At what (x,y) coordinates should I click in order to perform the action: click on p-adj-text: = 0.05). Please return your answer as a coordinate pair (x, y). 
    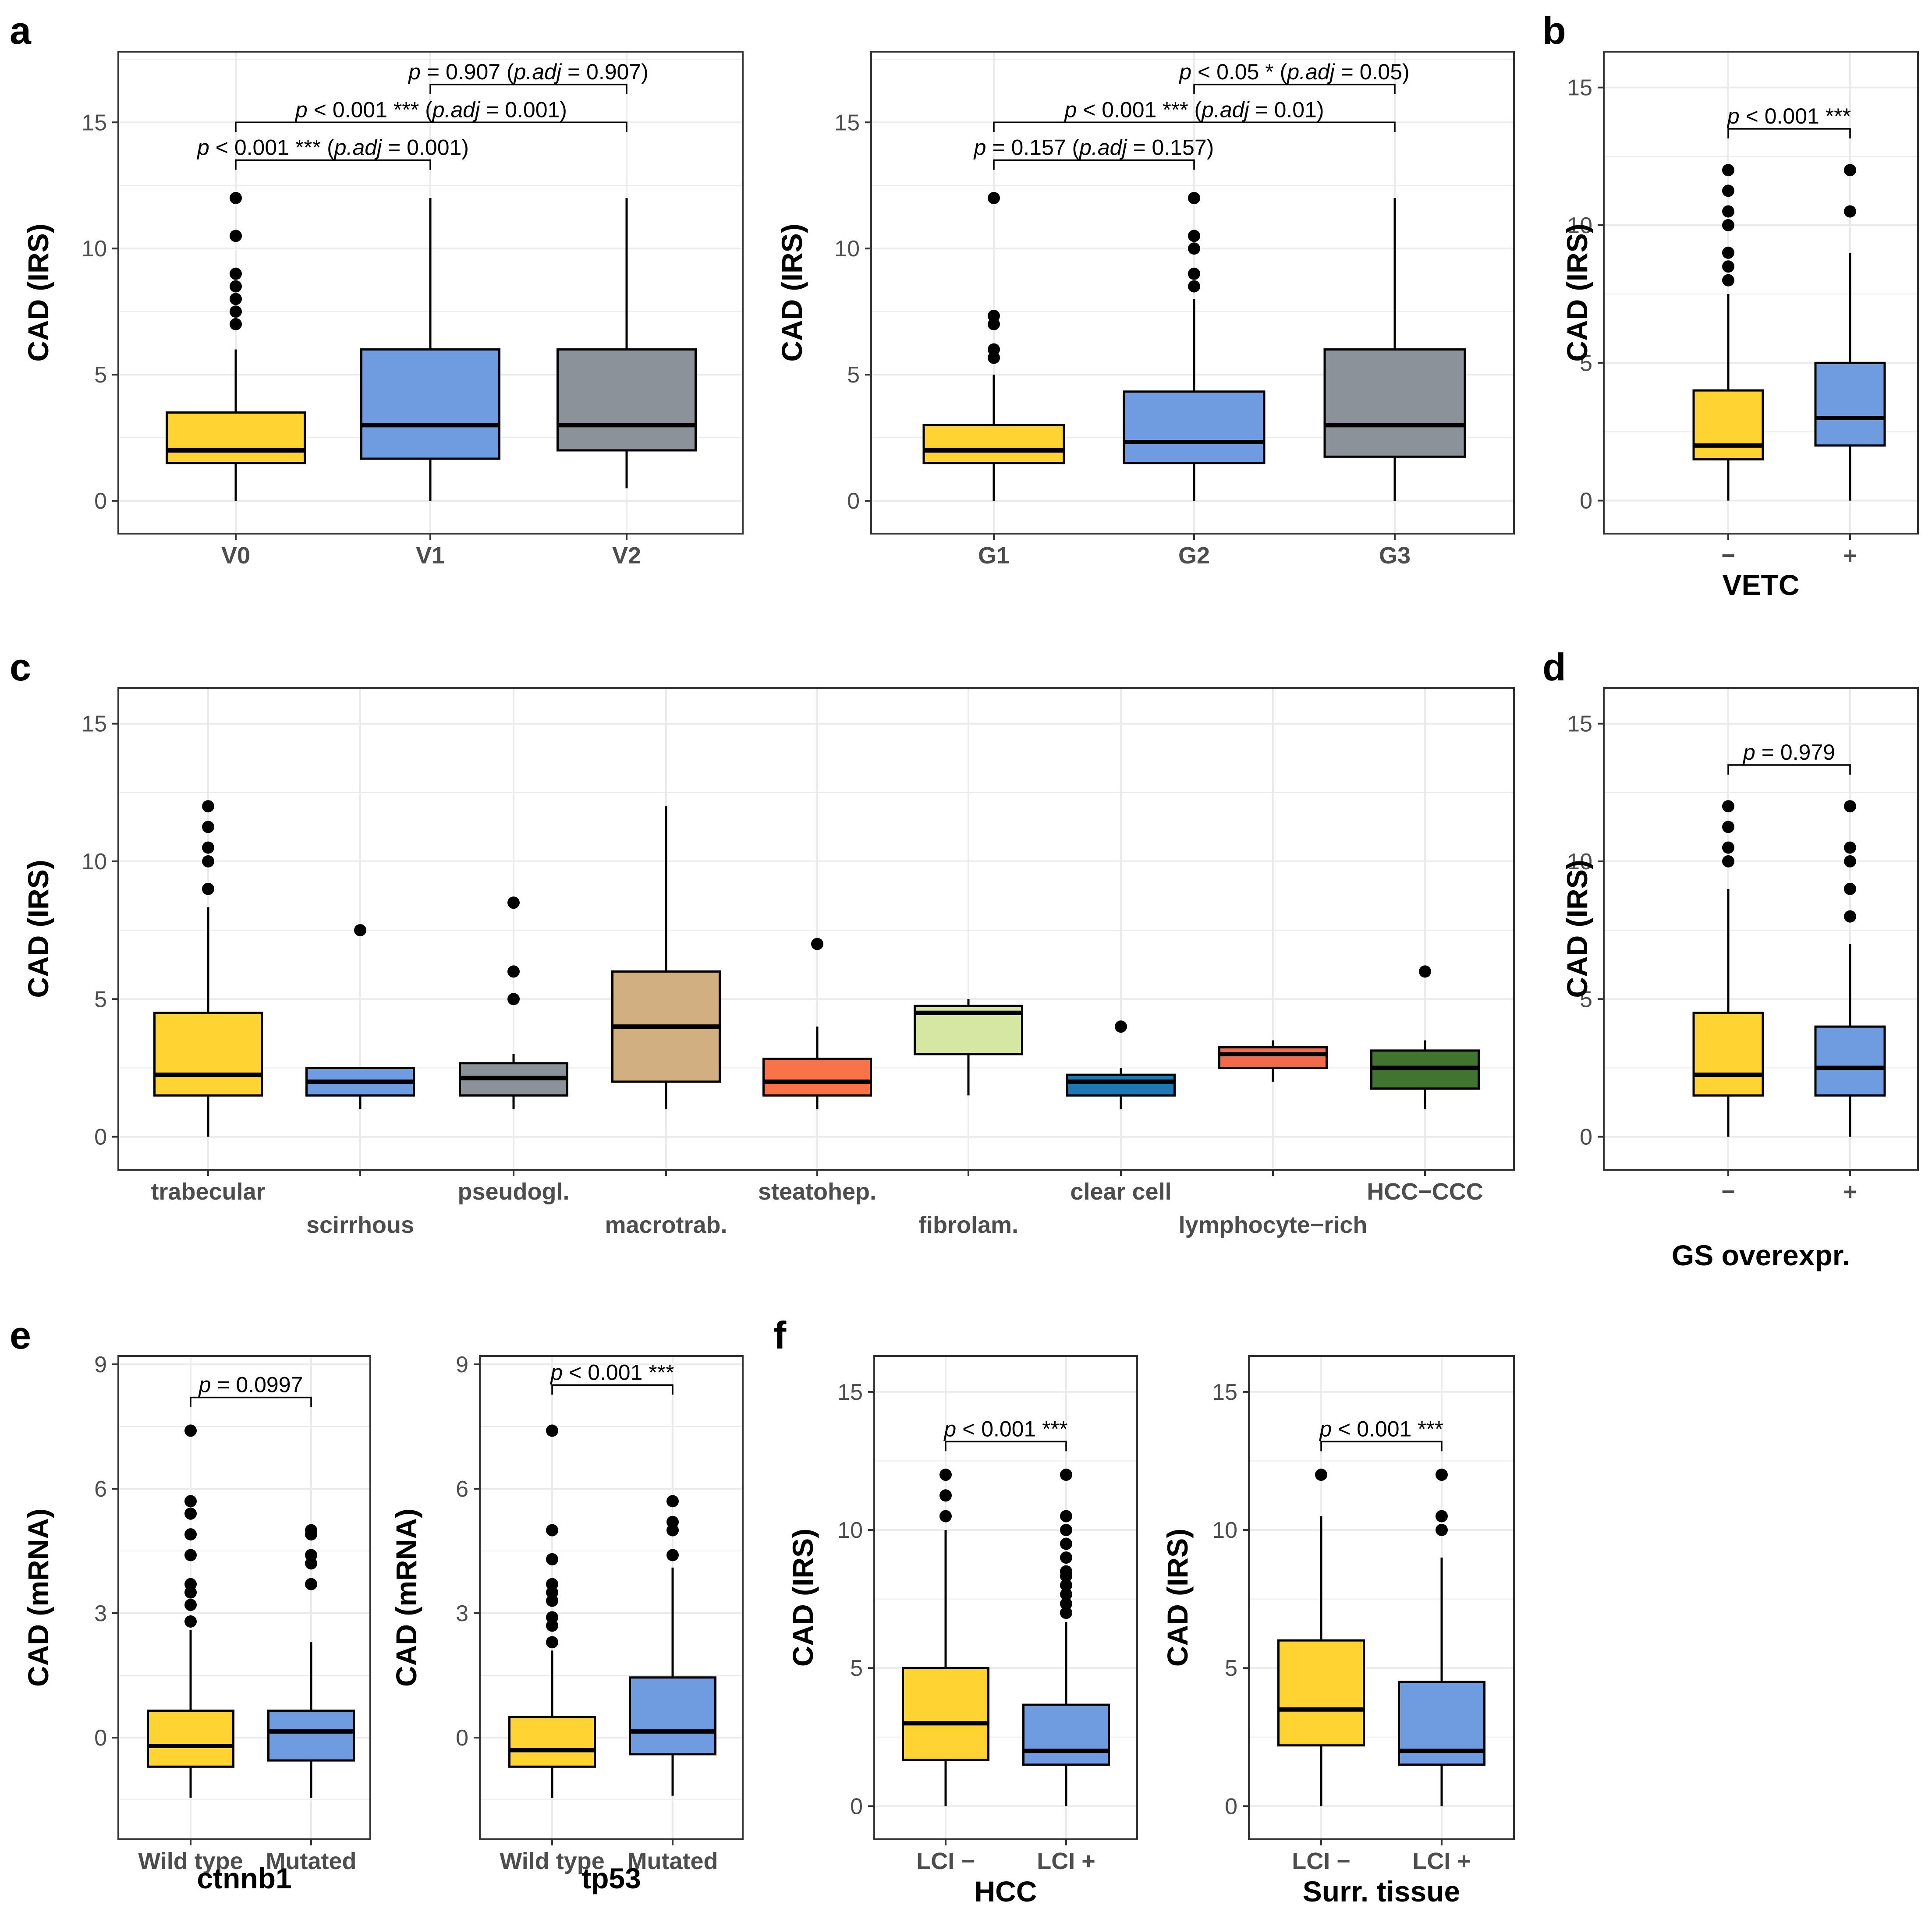
    Looking at the image, I should click on (1373, 72).